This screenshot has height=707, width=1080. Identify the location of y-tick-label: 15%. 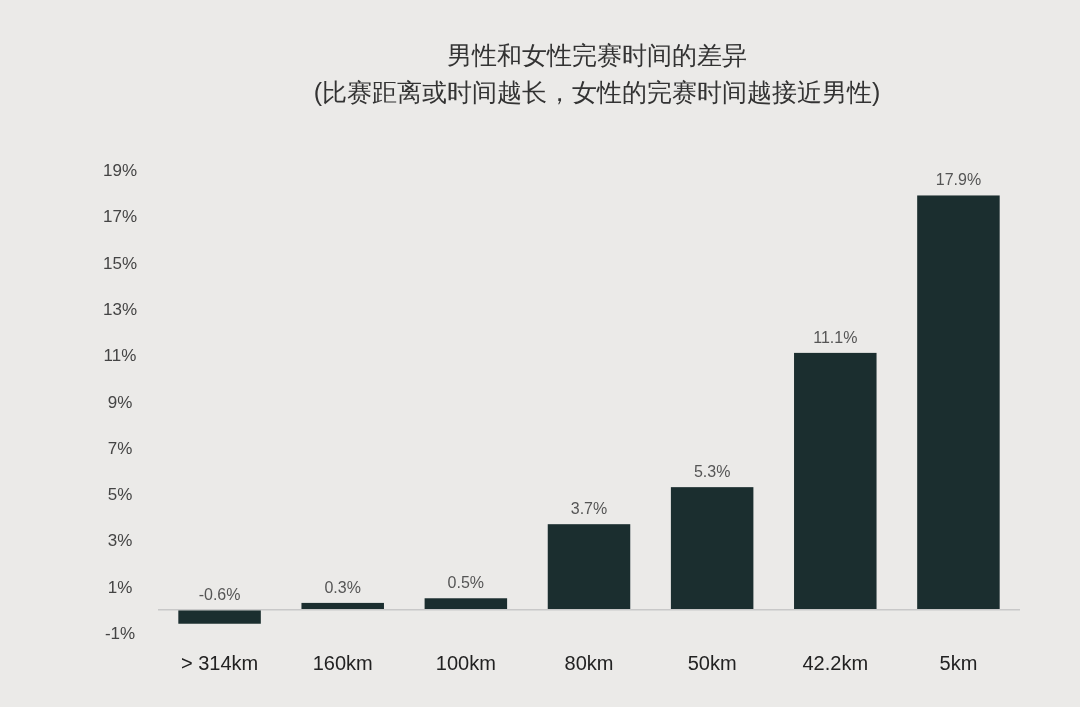
(120, 263).